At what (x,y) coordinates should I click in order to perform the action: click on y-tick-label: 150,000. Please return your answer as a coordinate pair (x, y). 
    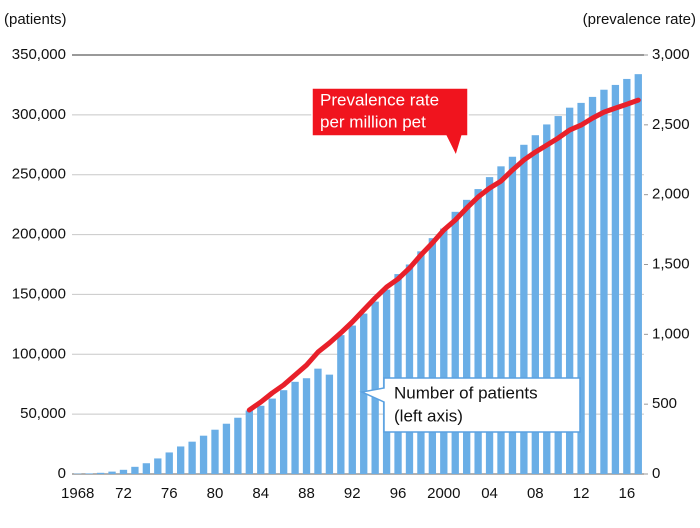
    Looking at the image, I should click on (39, 293).